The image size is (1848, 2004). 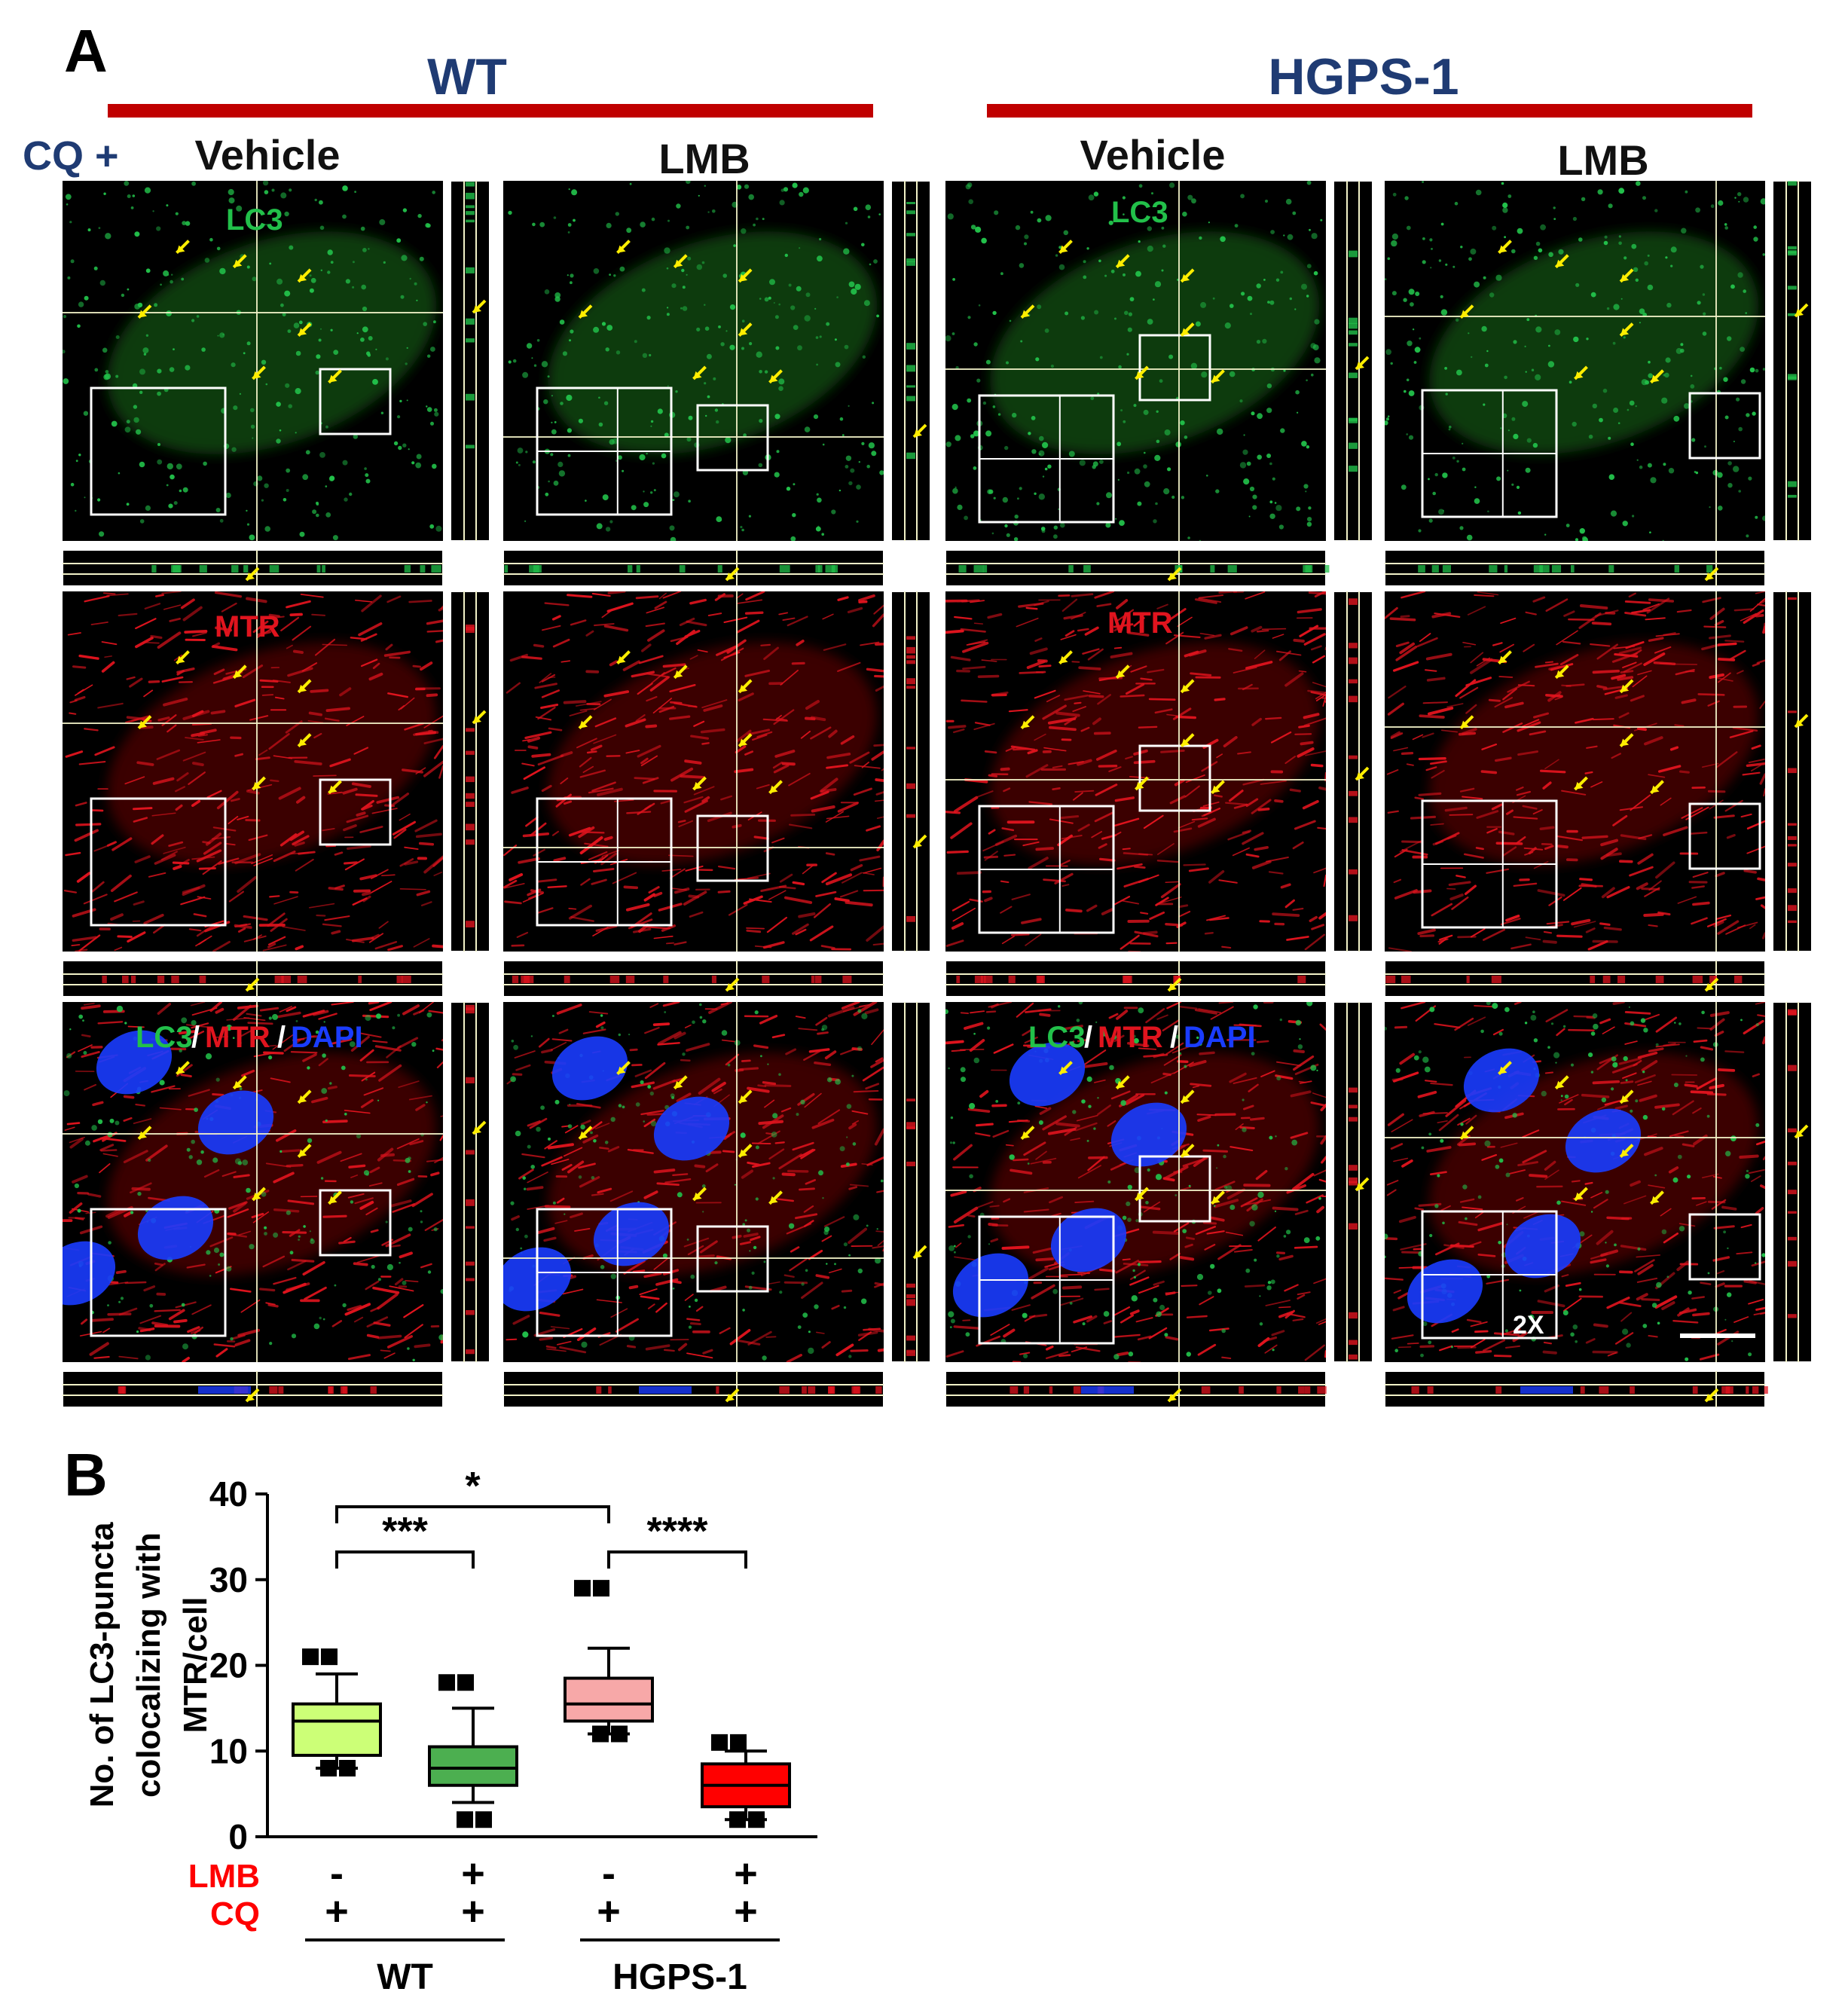 I want to click on inset-zoom-box, so click(x=158, y=862).